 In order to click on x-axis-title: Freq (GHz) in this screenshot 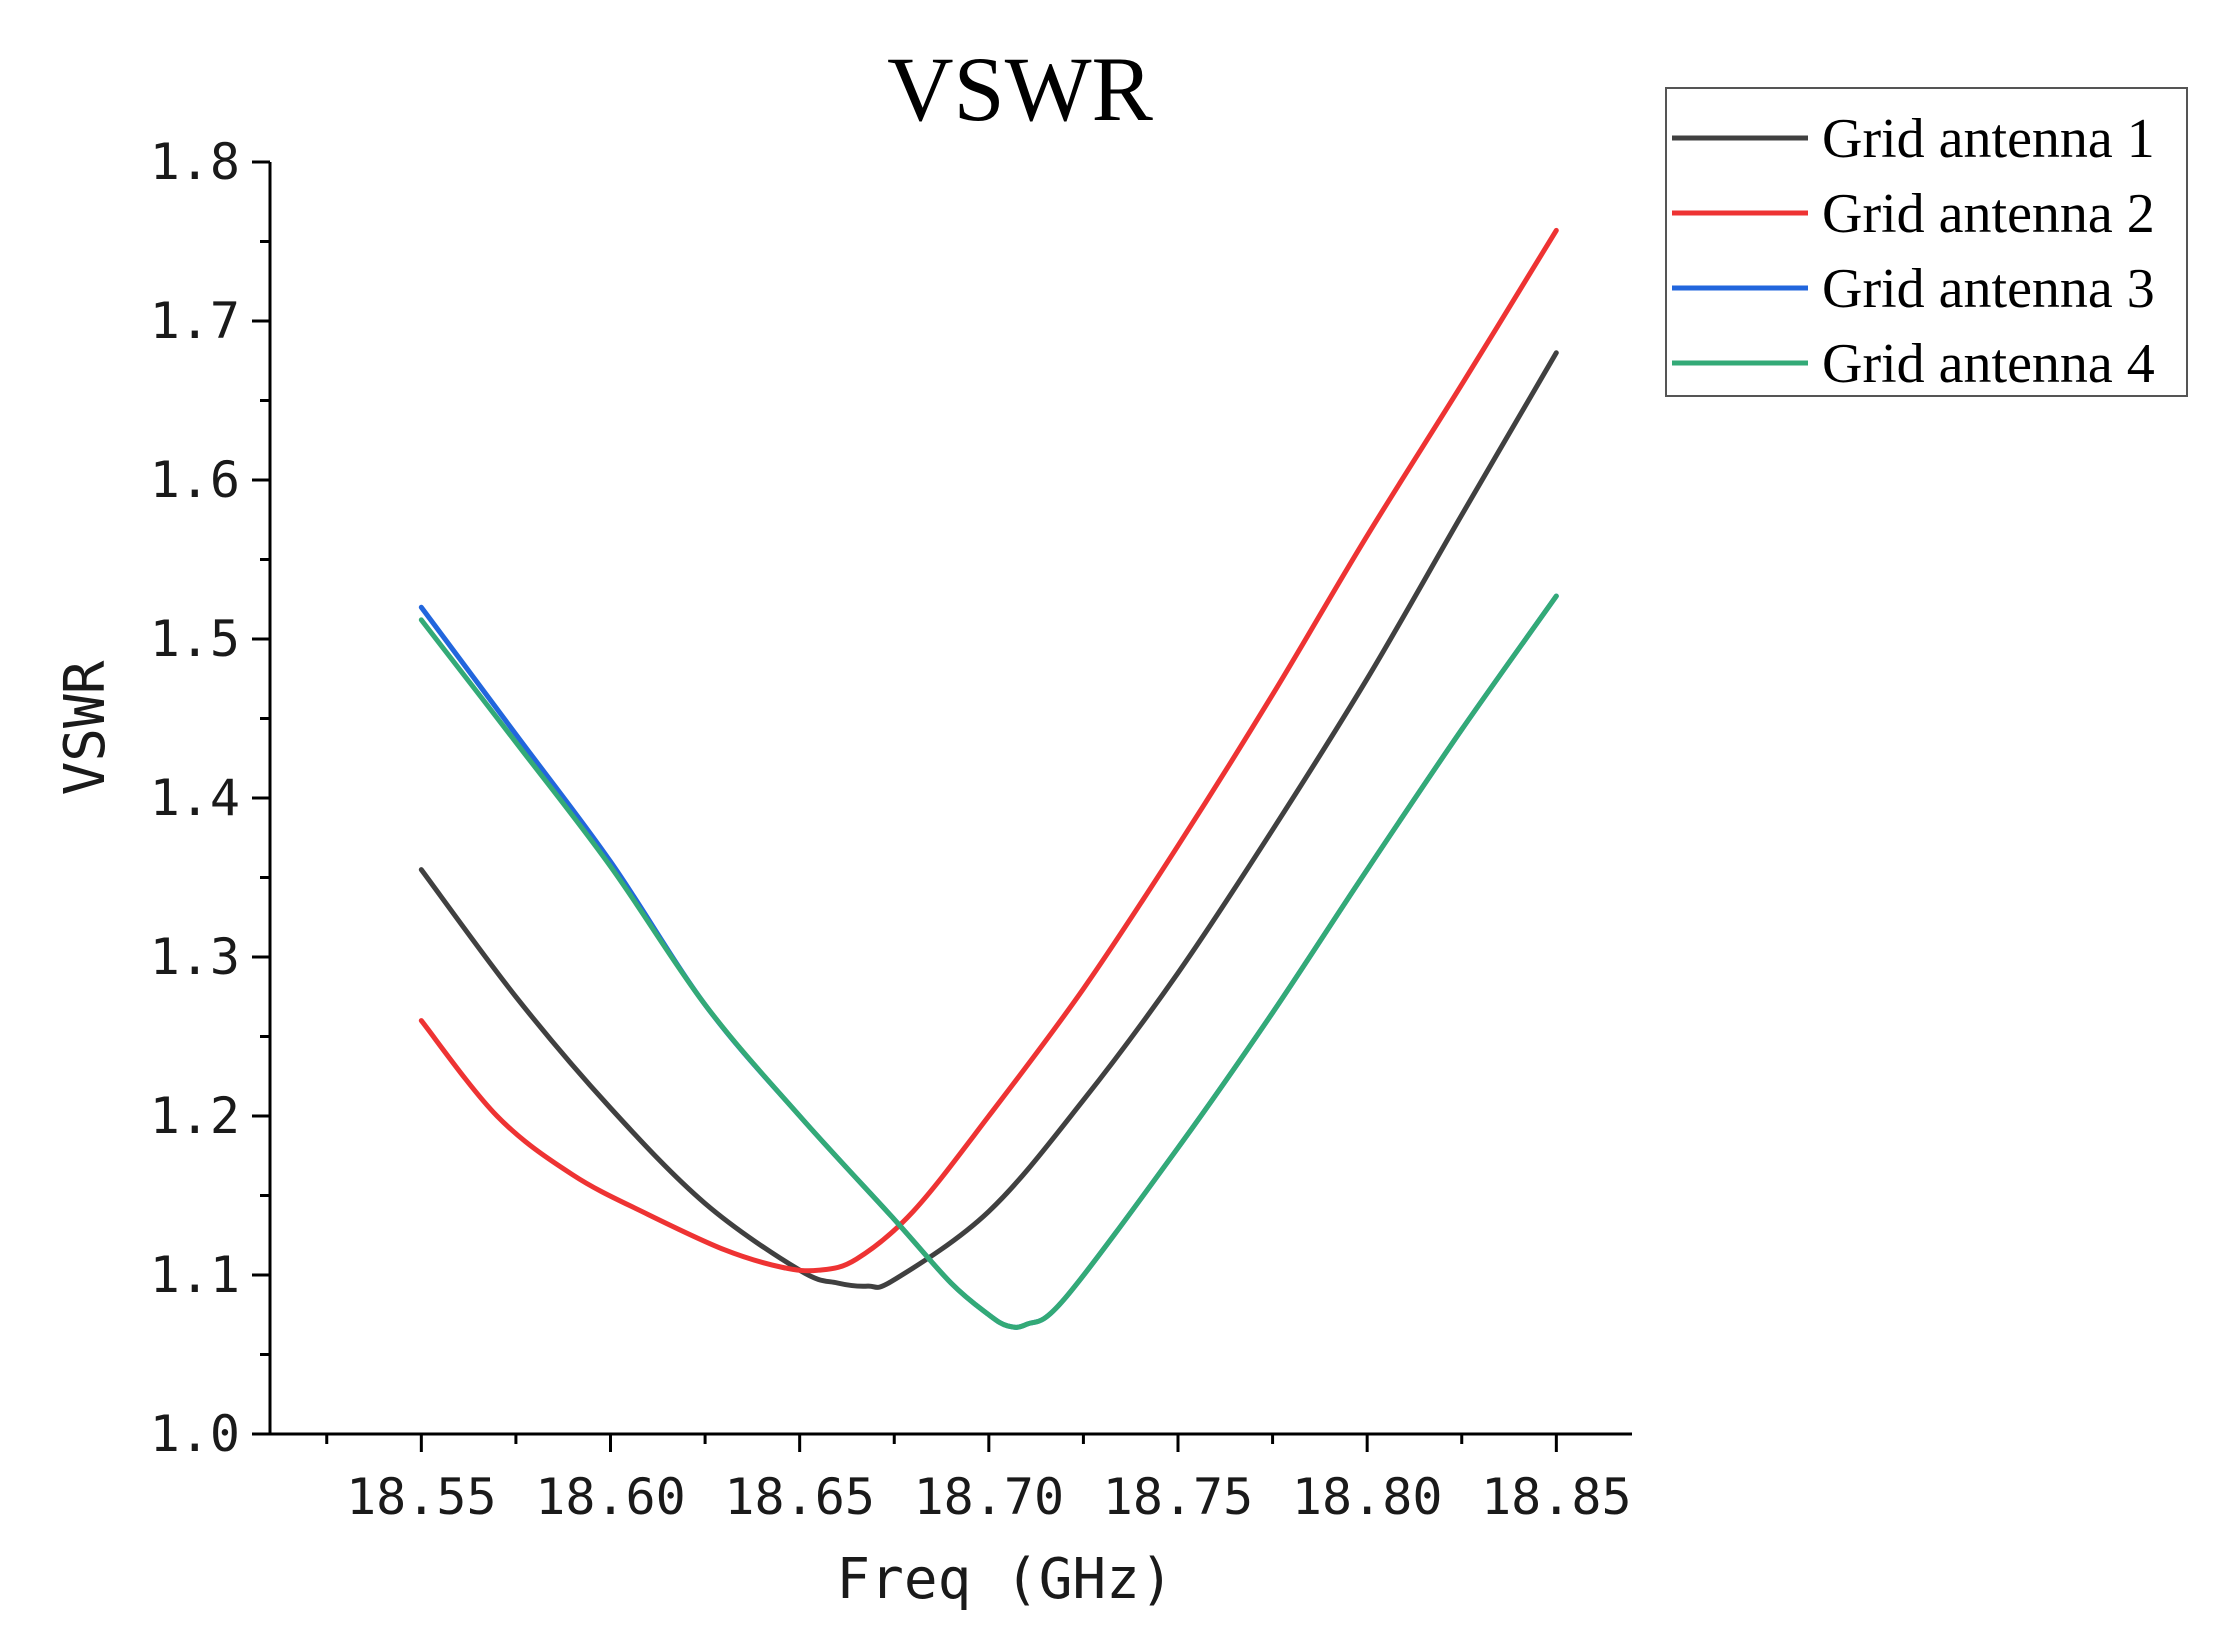, I will do `click(1004, 1579)`.